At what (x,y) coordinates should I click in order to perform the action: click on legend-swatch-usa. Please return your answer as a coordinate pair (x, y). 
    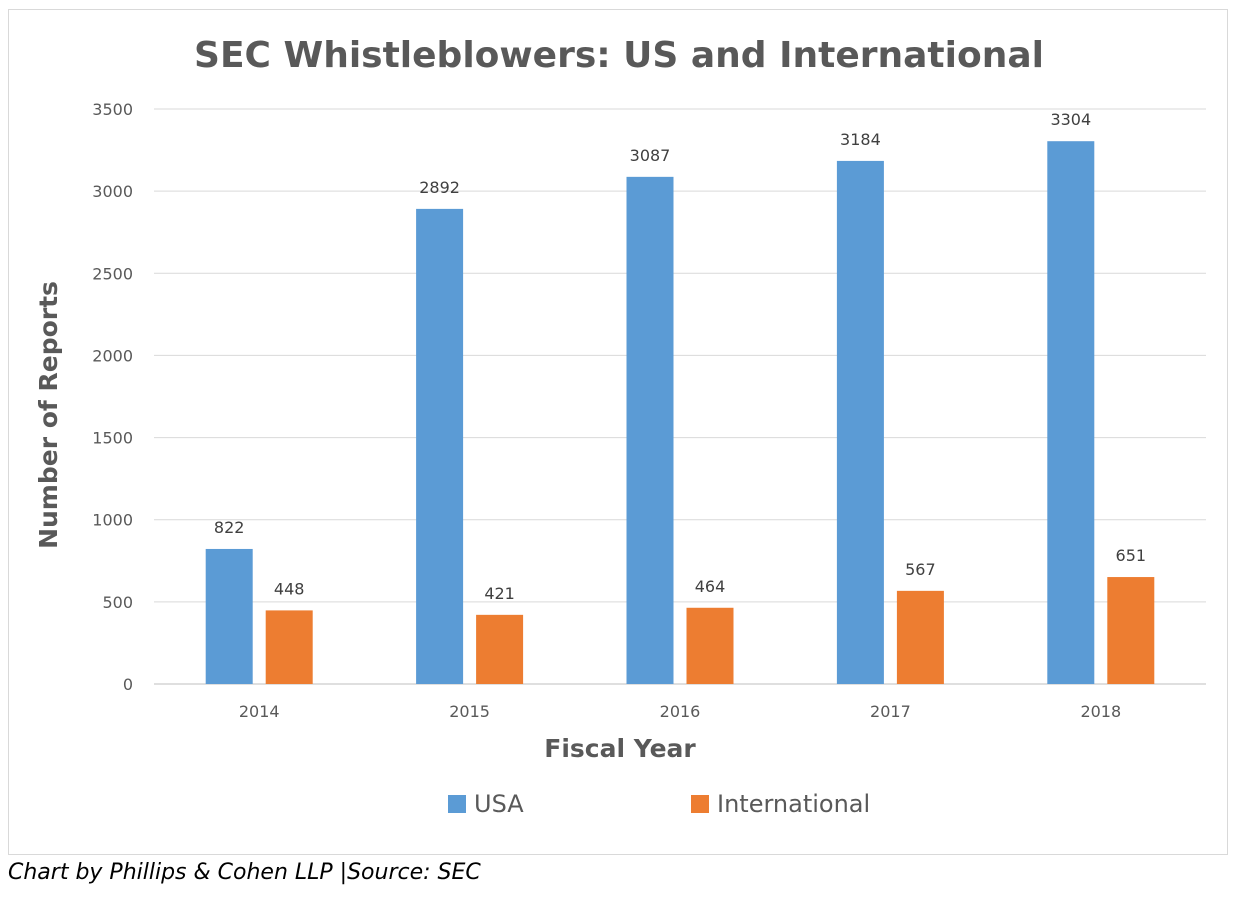
    Looking at the image, I should click on (457, 804).